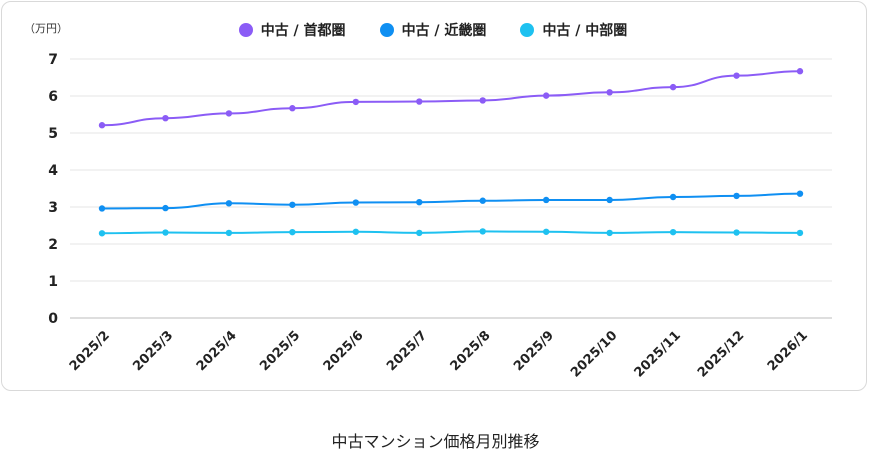  What do you see at coordinates (217, 351) in the screenshot?
I see `x-tick-label-2: 2025/4` at bounding box center [217, 351].